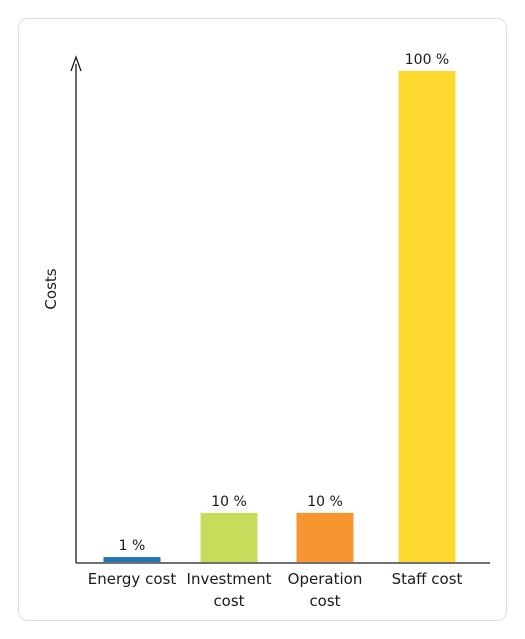 The image size is (525, 639). I want to click on value-label-3: 100 %, so click(427, 60).